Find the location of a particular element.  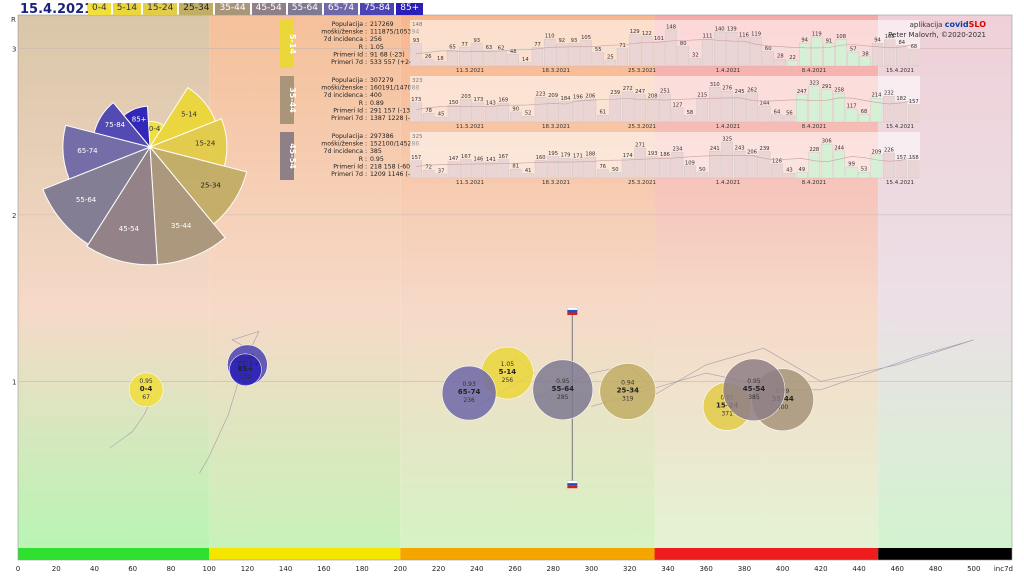

panel-bar-label: 91 is located at coordinates (829, 41).